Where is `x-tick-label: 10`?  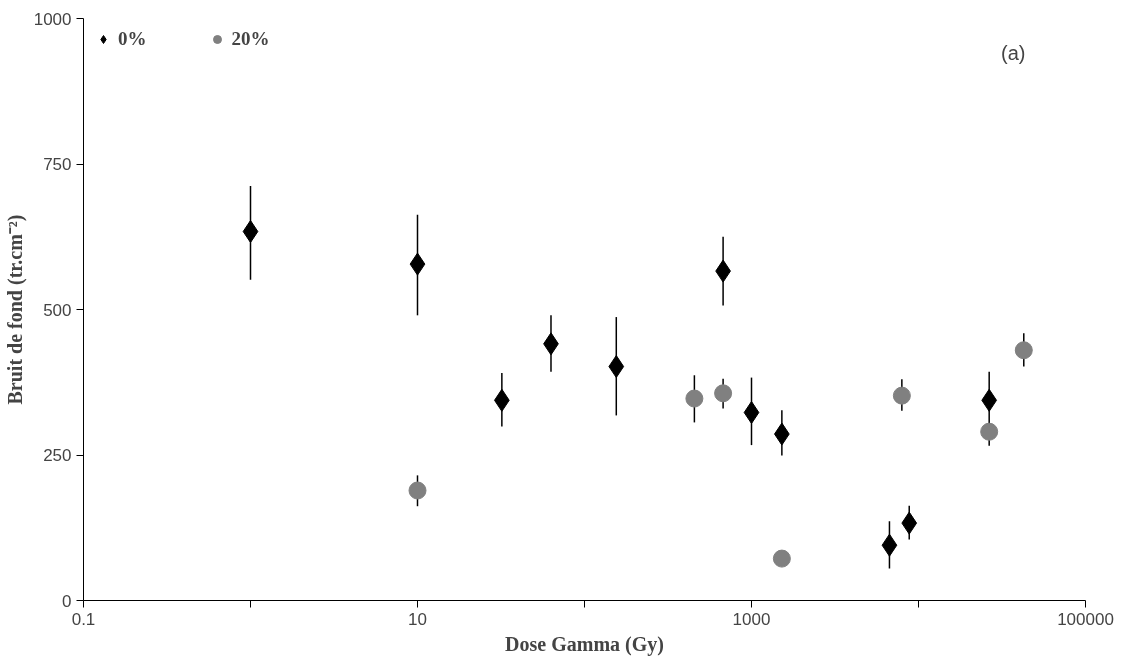 x-tick-label: 10 is located at coordinates (417, 619).